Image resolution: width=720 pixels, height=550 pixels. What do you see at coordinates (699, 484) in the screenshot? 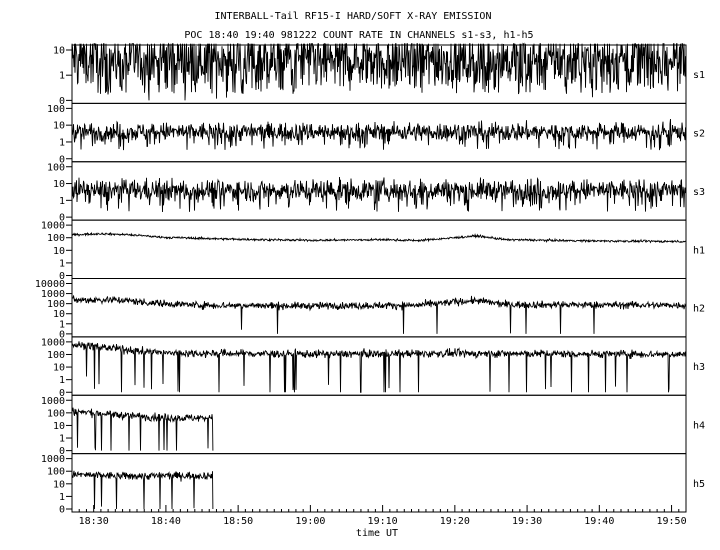
I see `channel-label-h5: h5` at bounding box center [699, 484].